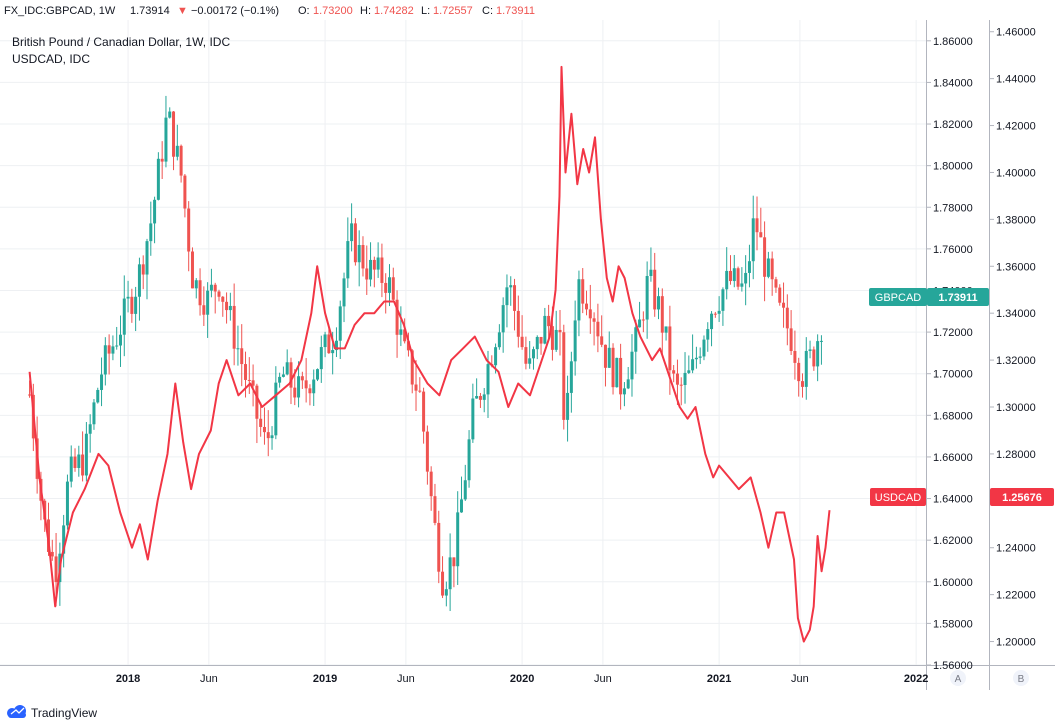 The height and width of the screenshot is (725, 1055). I want to click on scale-b-button: B, so click(1021, 678).